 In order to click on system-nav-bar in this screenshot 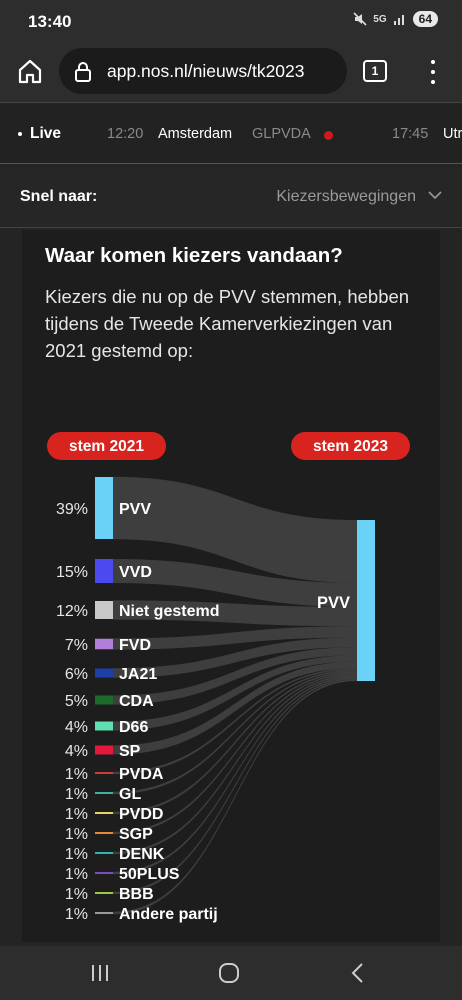, I will do `click(231, 973)`.